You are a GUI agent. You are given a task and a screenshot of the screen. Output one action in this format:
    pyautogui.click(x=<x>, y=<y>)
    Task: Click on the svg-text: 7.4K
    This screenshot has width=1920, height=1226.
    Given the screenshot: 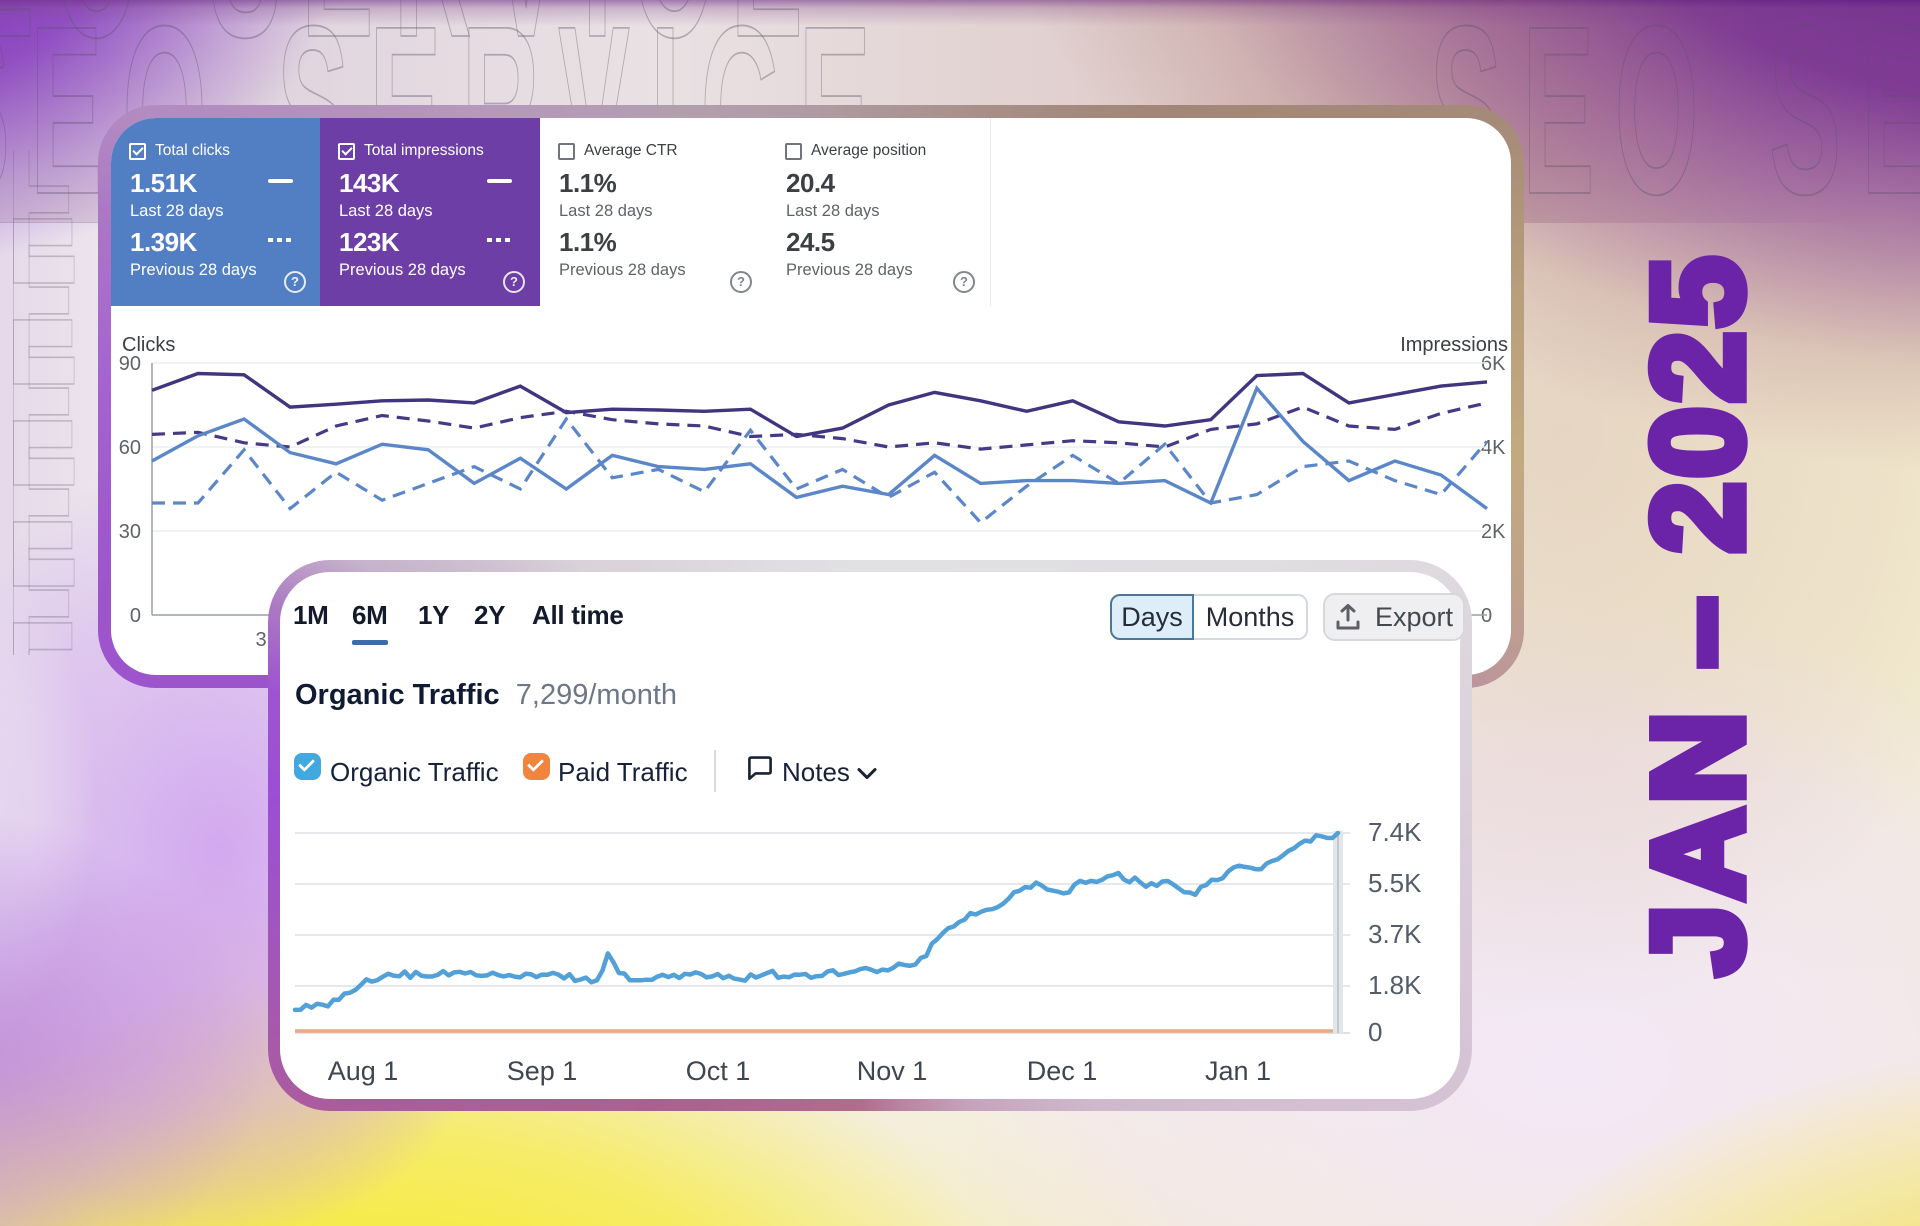 What is the action you would take?
    pyautogui.click(x=1395, y=832)
    